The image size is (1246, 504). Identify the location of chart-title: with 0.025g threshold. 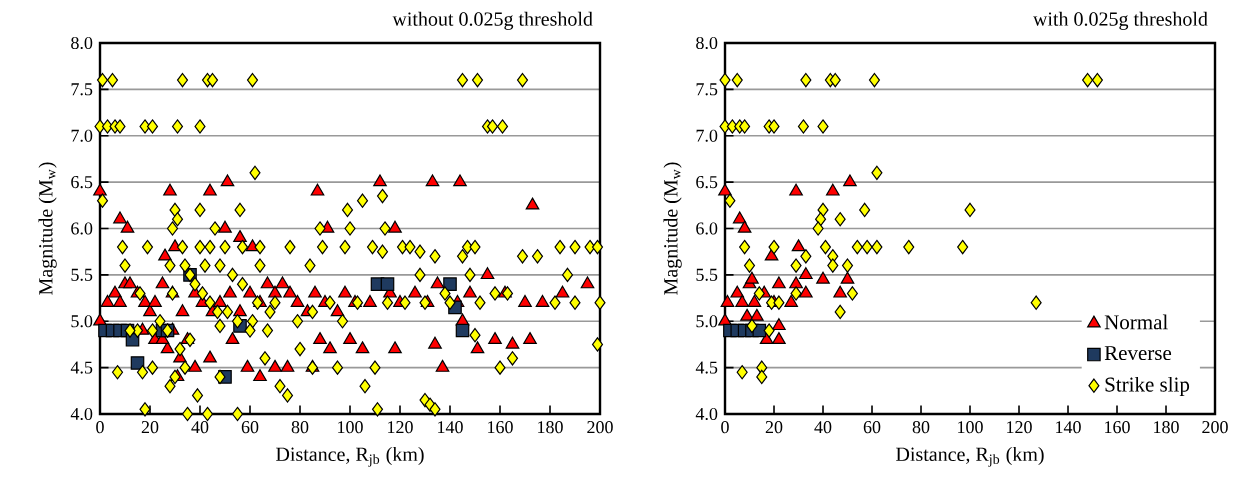
(1120, 20).